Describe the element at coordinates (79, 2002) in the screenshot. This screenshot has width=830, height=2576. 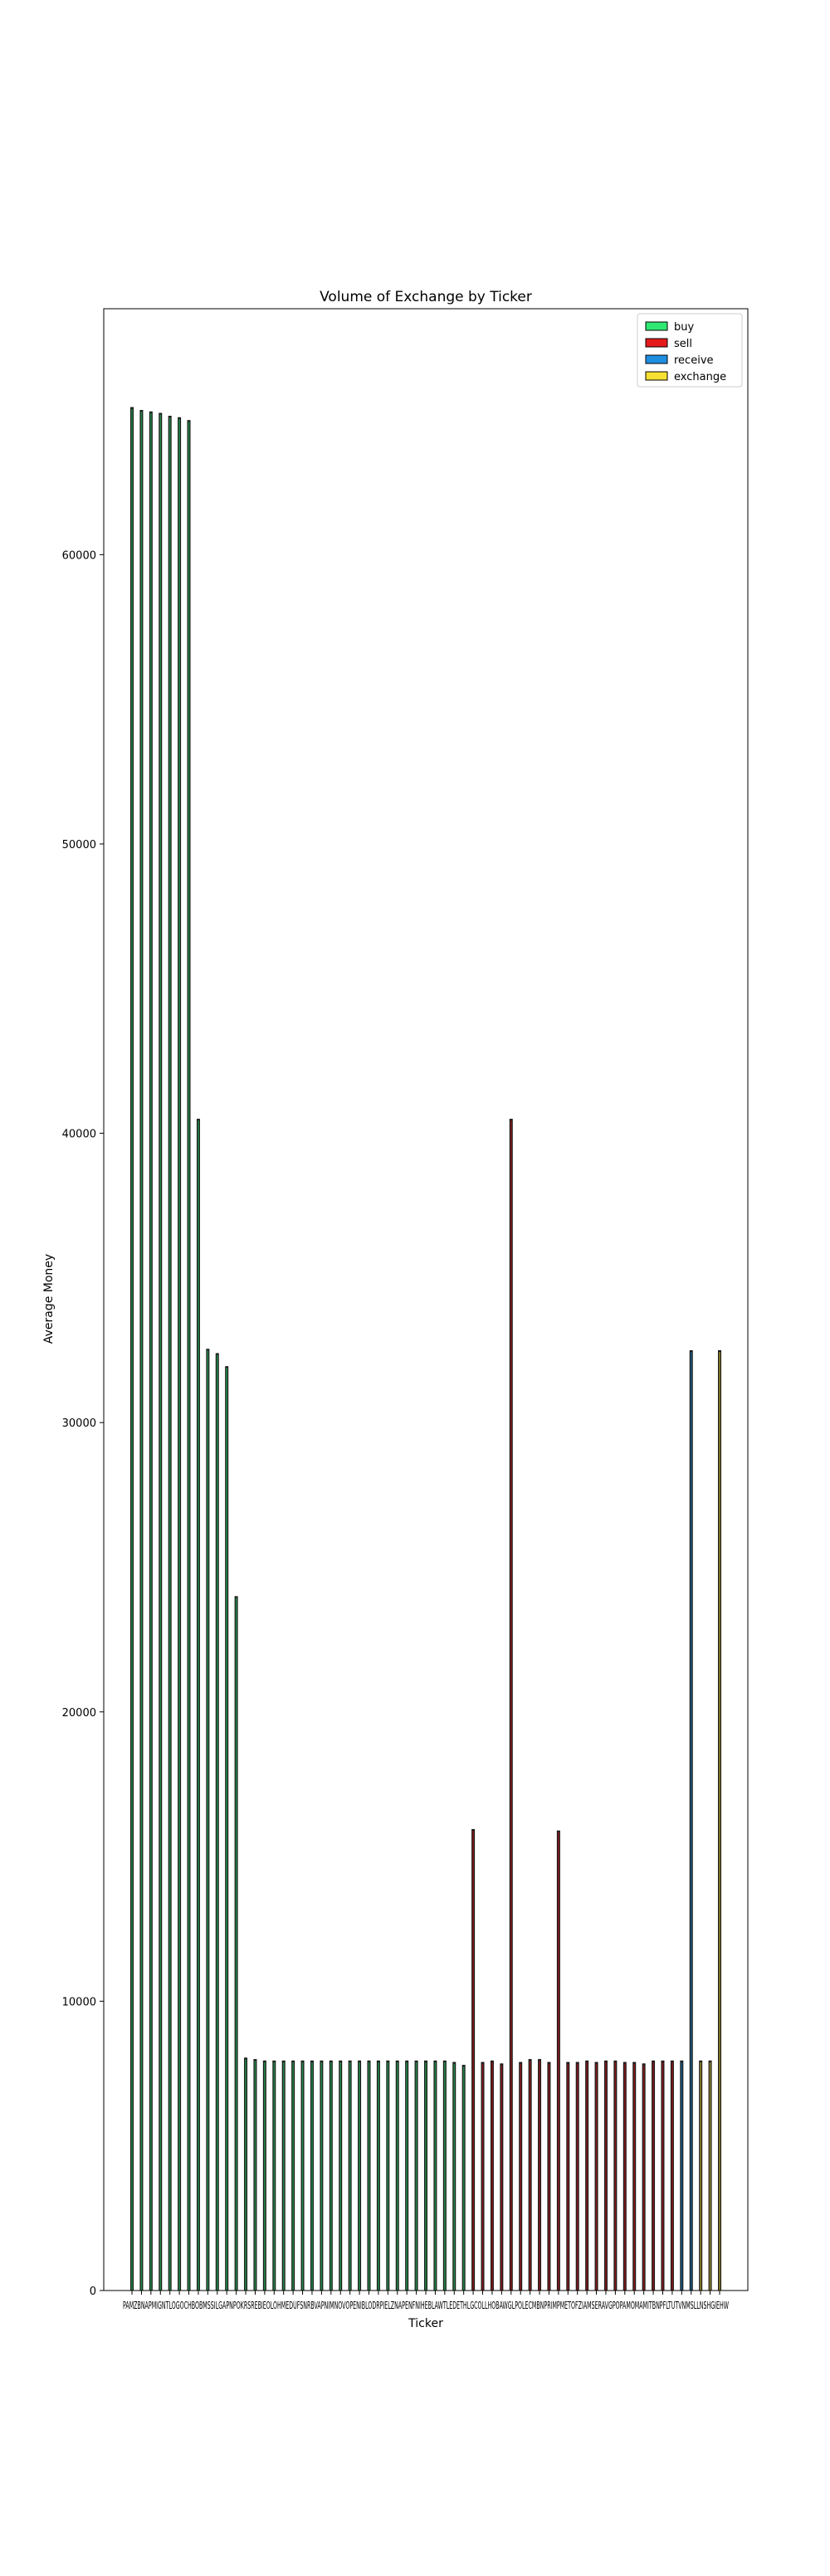
I see `y-tick-label: 10000` at that location.